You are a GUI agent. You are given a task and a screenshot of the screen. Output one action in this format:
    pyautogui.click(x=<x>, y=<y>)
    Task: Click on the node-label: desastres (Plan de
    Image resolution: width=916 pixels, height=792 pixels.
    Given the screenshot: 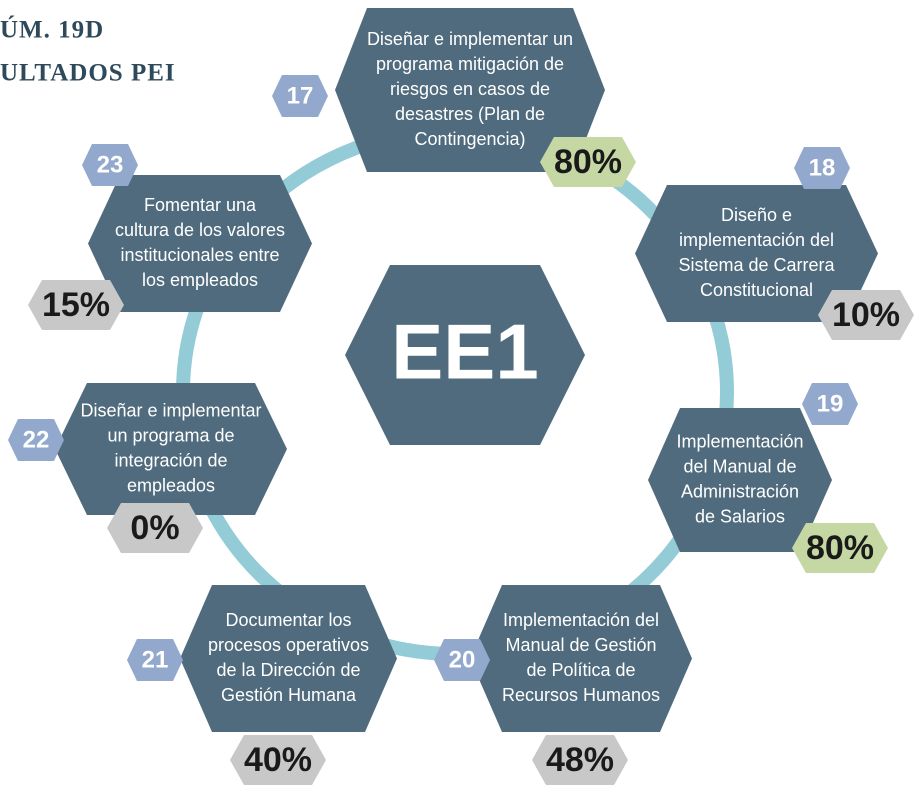 What is the action you would take?
    pyautogui.click(x=470, y=114)
    